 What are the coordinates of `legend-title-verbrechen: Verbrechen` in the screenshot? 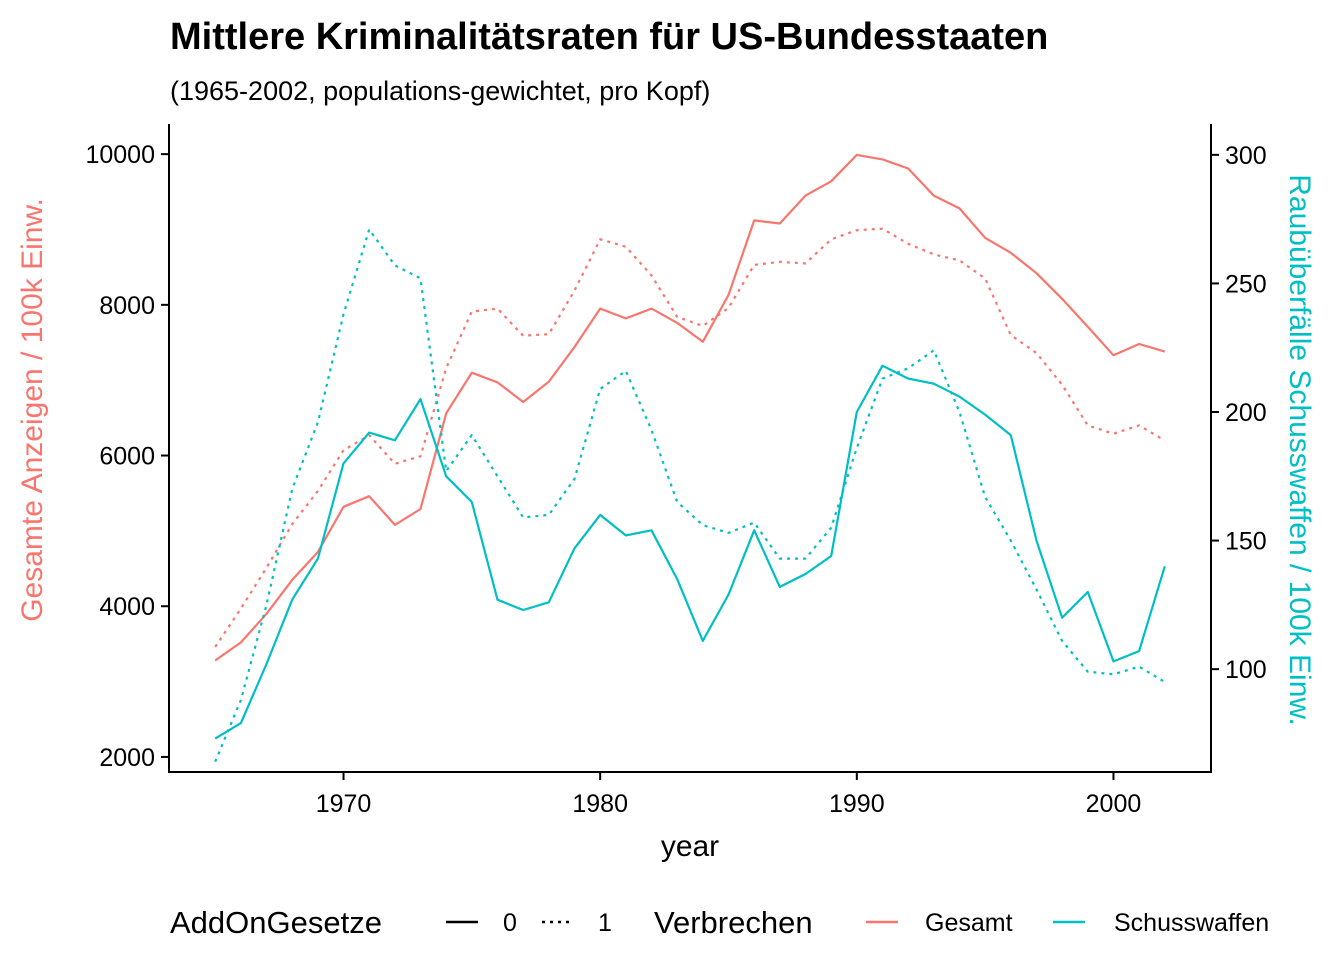 It's located at (733, 922).